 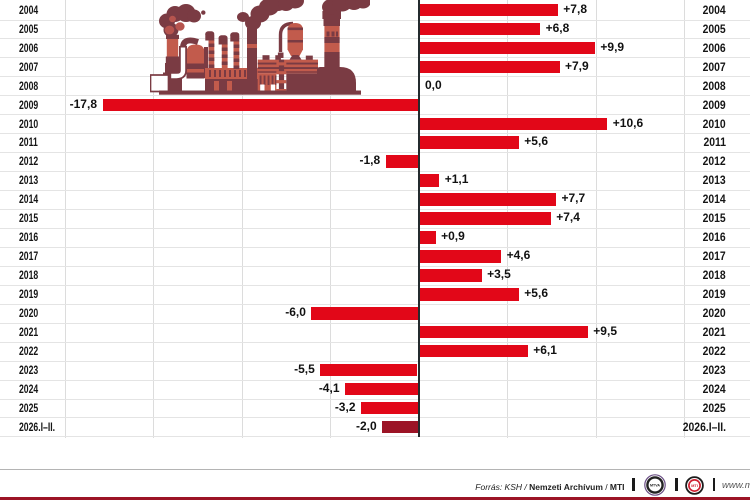 I want to click on svg-text: MTI, so click(x=694, y=486).